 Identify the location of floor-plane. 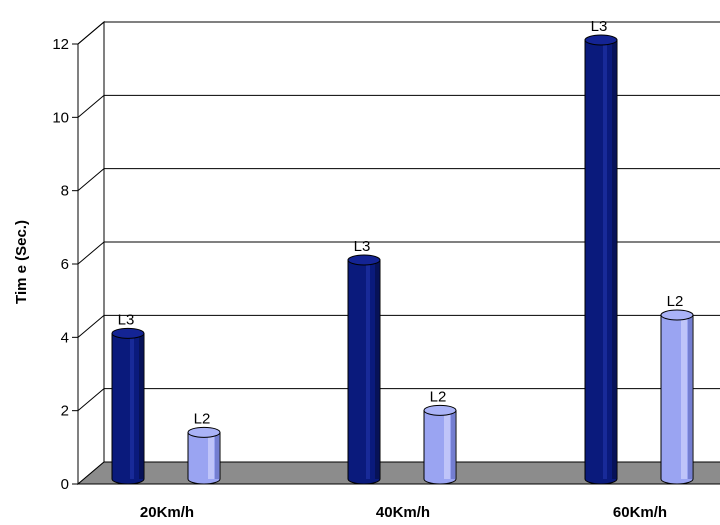
(398, 473).